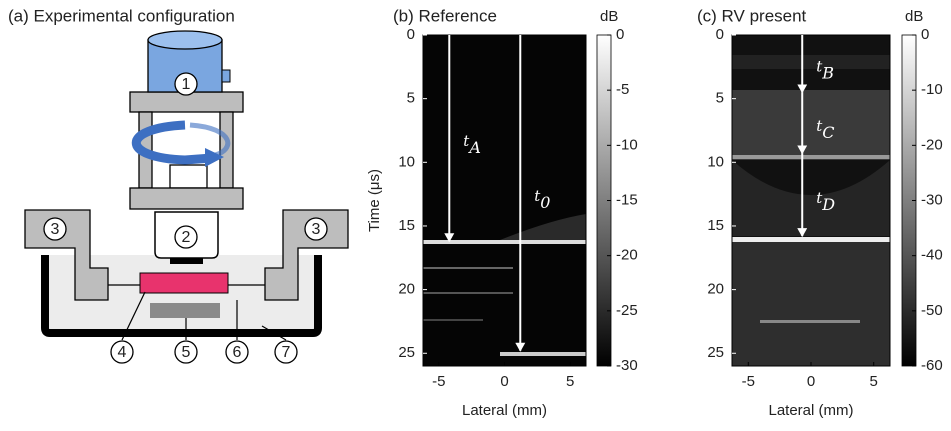  I want to click on y-axis-label: Time (μs), so click(374, 200).